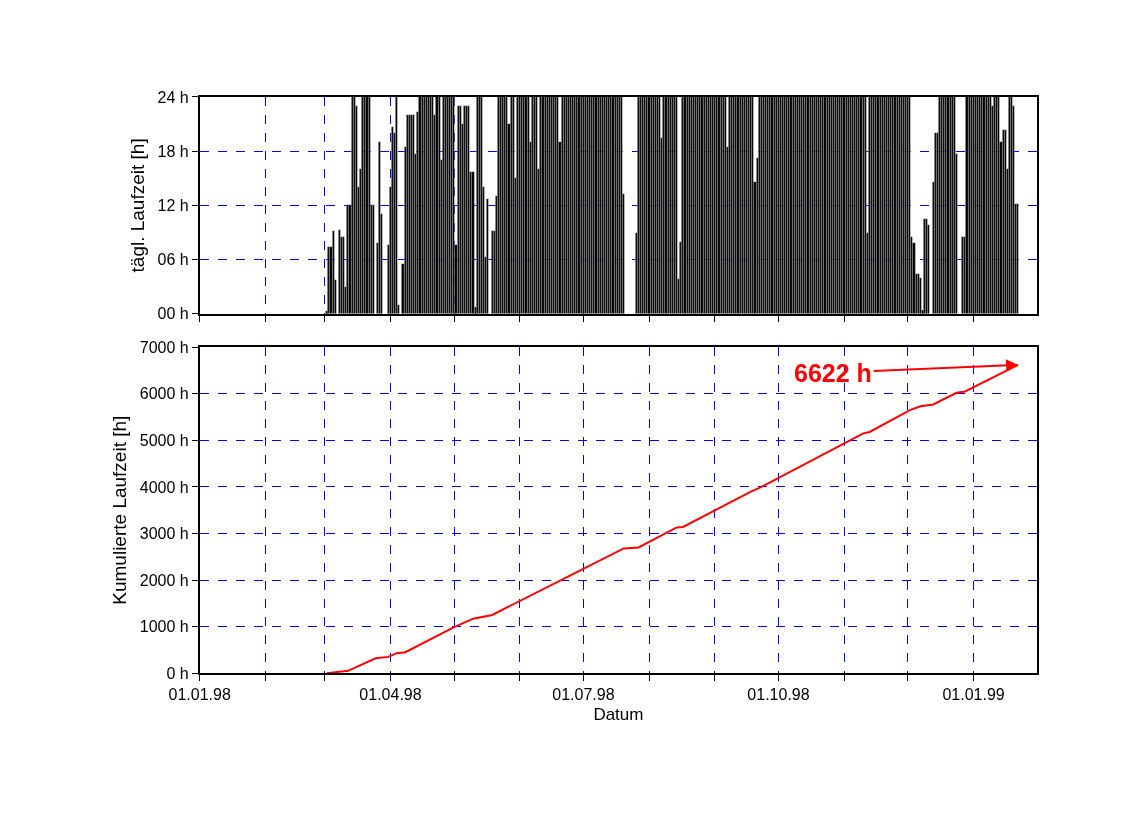 The image size is (1141, 815). I want to click on y-tick-label: 12 h, so click(173, 205).